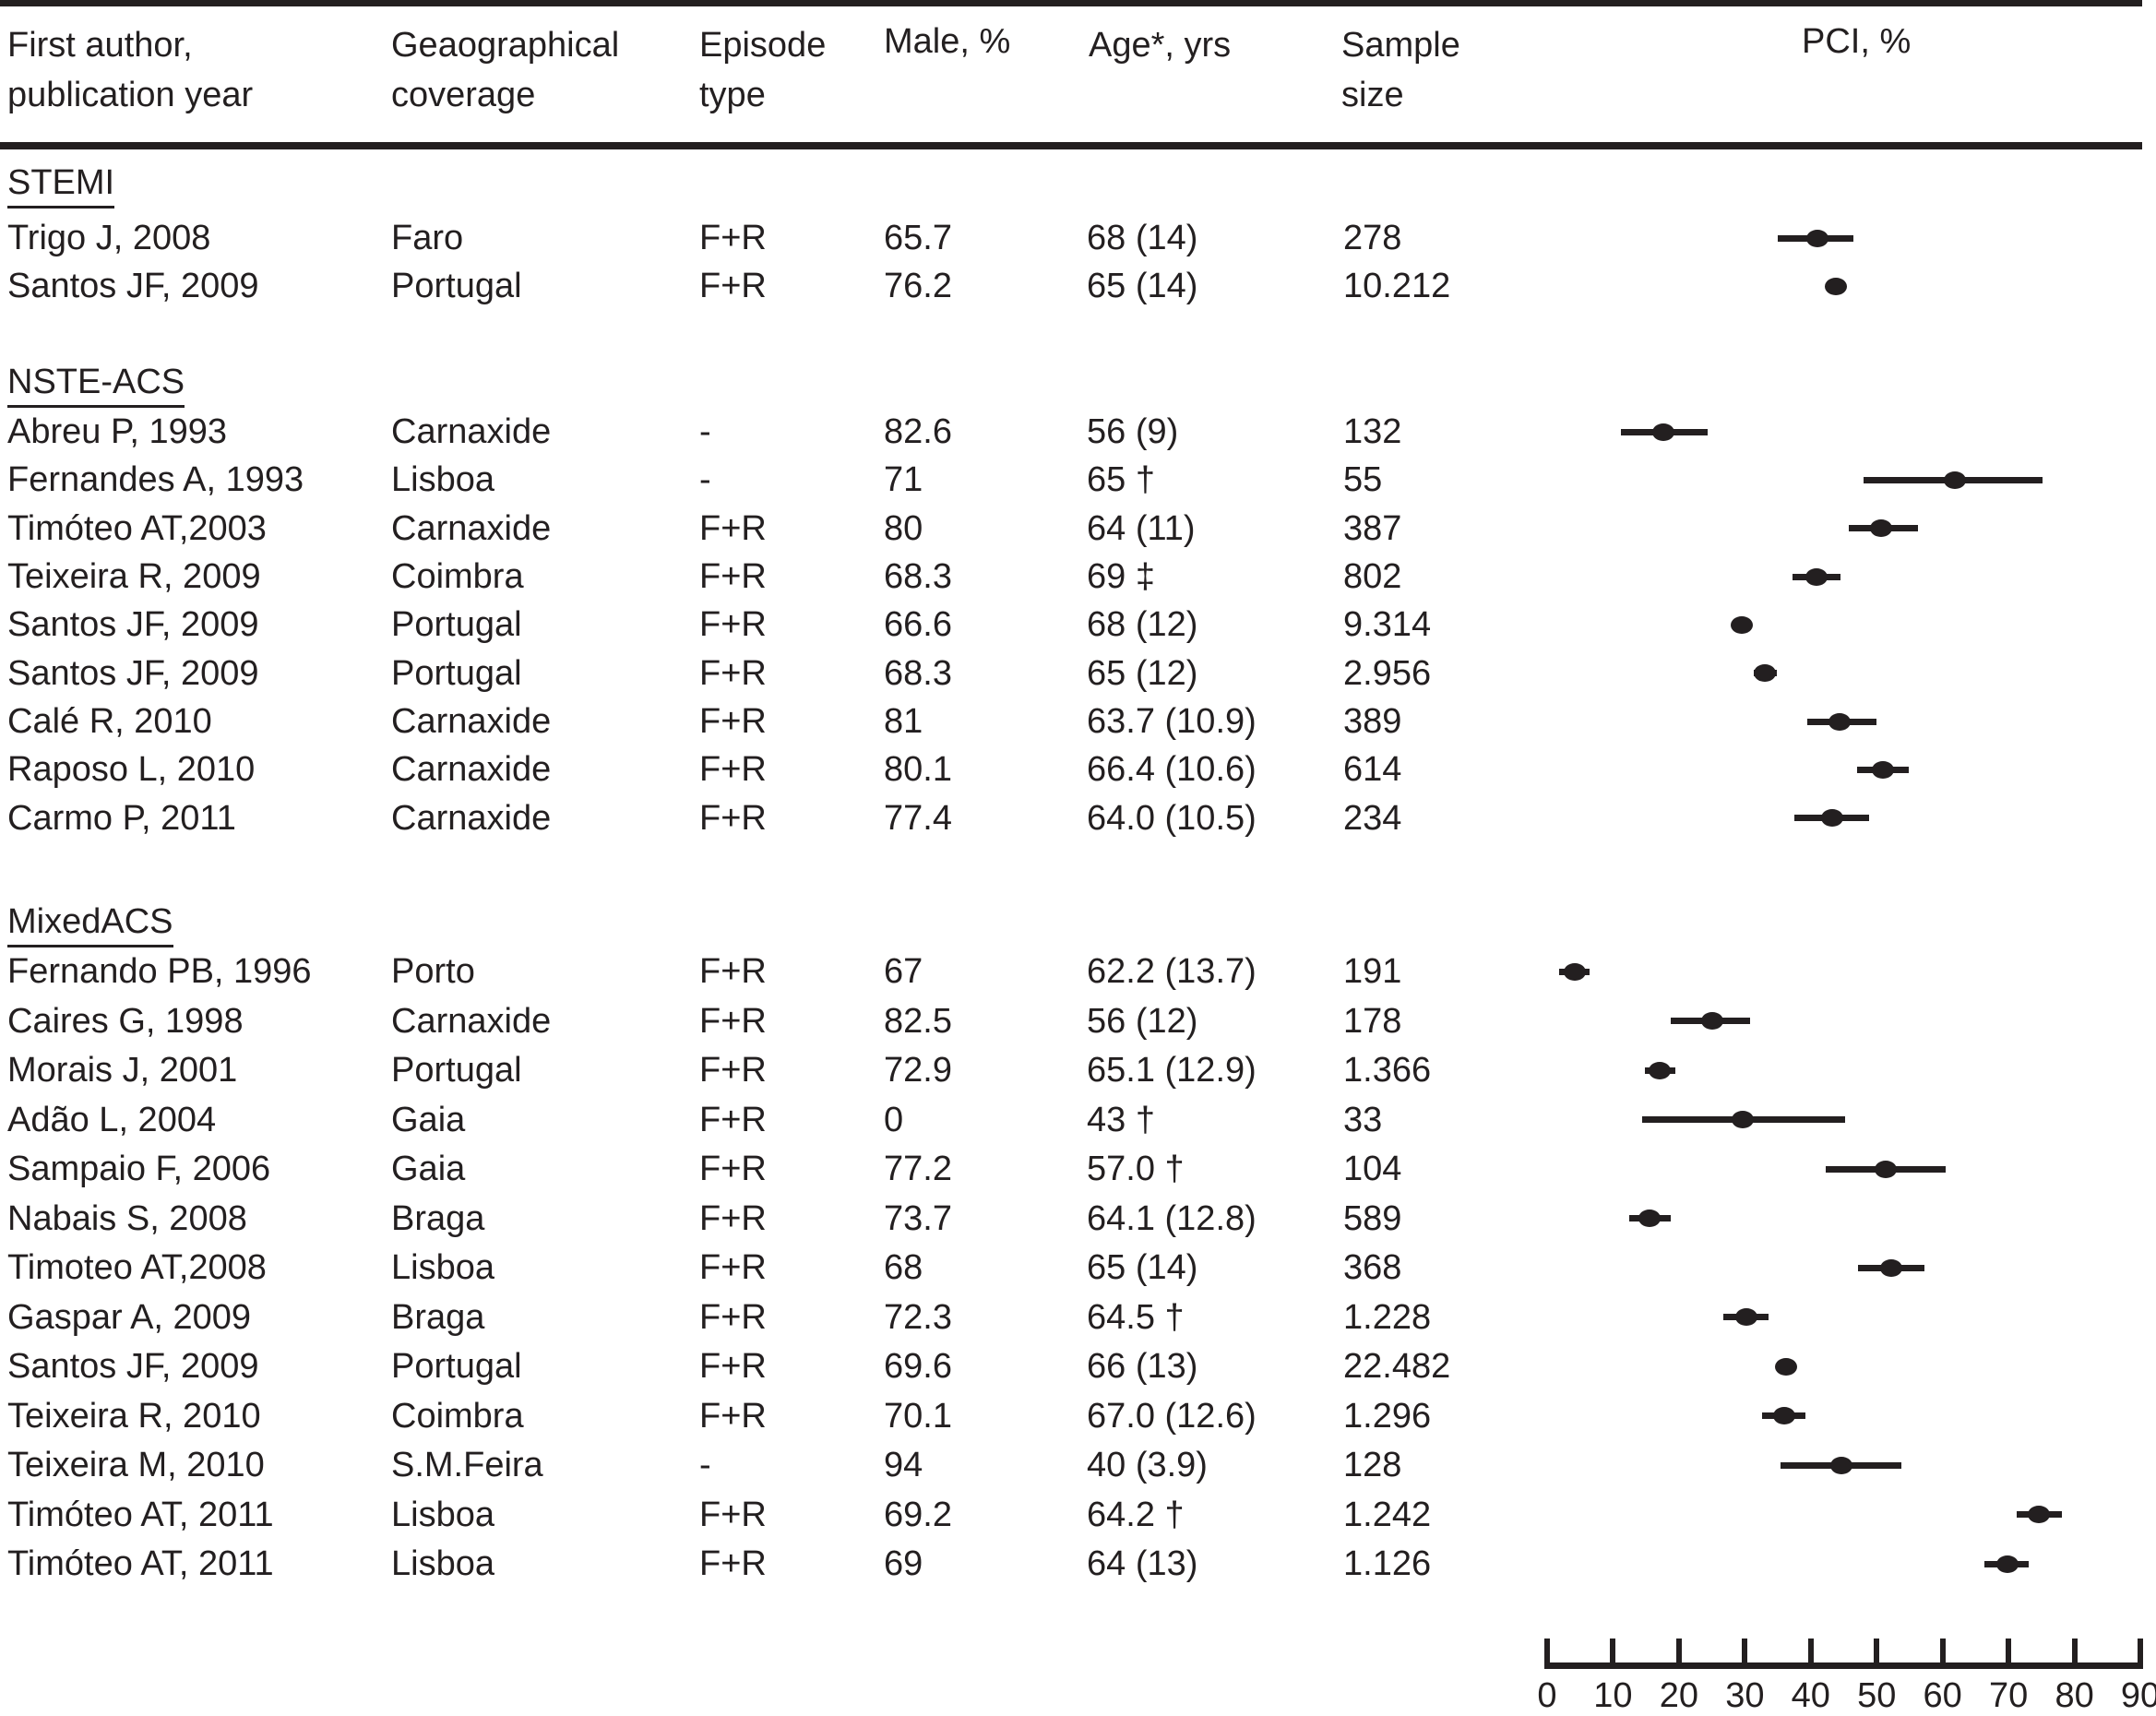 The height and width of the screenshot is (1716, 2156). I want to click on sample-cell: 1.228, so click(1387, 1317).